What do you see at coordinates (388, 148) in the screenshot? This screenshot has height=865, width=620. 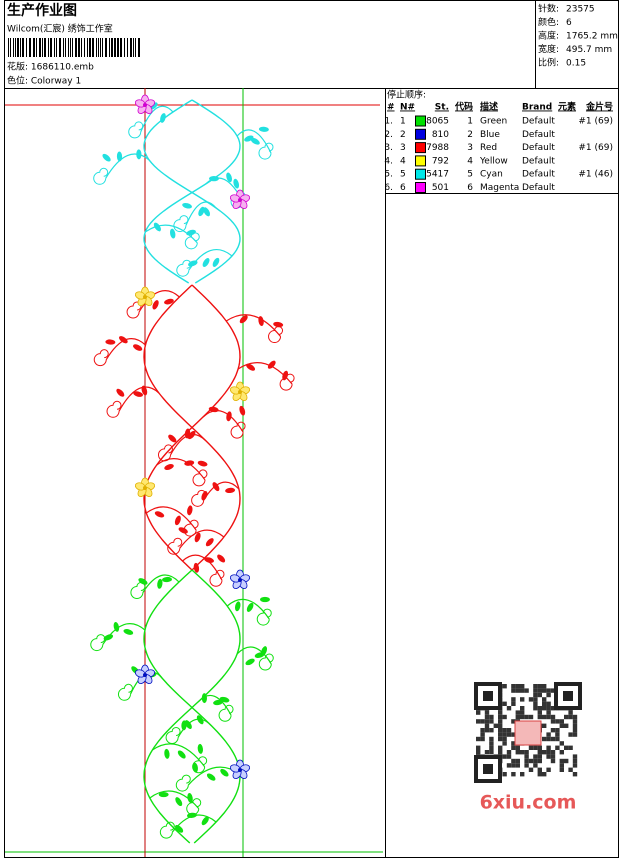 I see `cell: 3.` at bounding box center [388, 148].